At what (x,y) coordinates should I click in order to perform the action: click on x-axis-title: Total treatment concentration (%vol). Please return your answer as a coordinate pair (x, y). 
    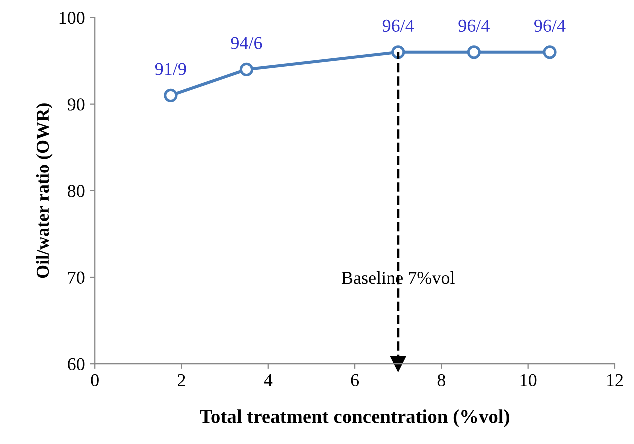
    Looking at the image, I should click on (355, 419).